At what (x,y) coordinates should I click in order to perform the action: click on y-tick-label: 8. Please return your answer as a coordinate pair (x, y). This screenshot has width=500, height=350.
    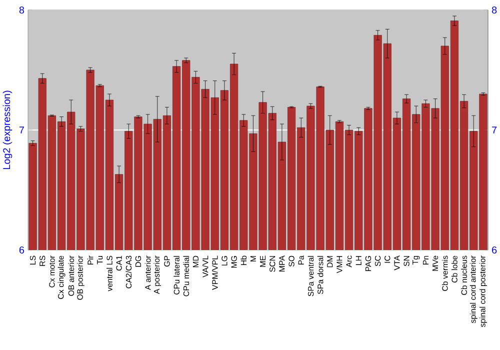
    Looking at the image, I should click on (21, 10).